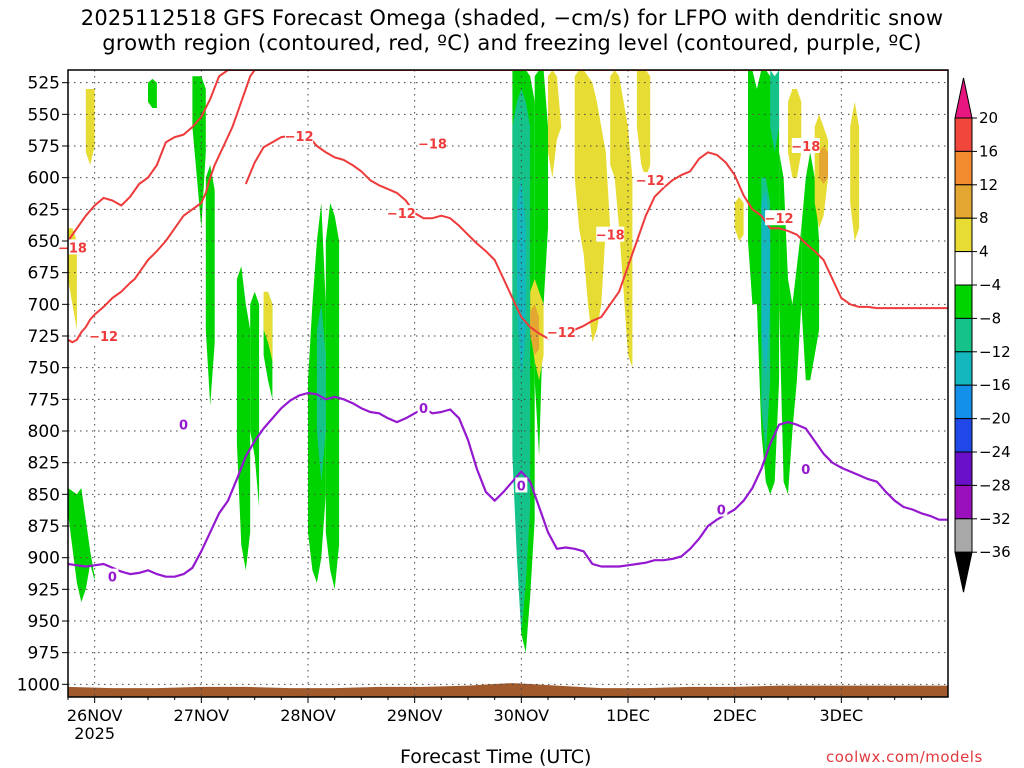 This screenshot has height=768, width=1024. I want to click on colorbar-label: −24, so click(995, 452).